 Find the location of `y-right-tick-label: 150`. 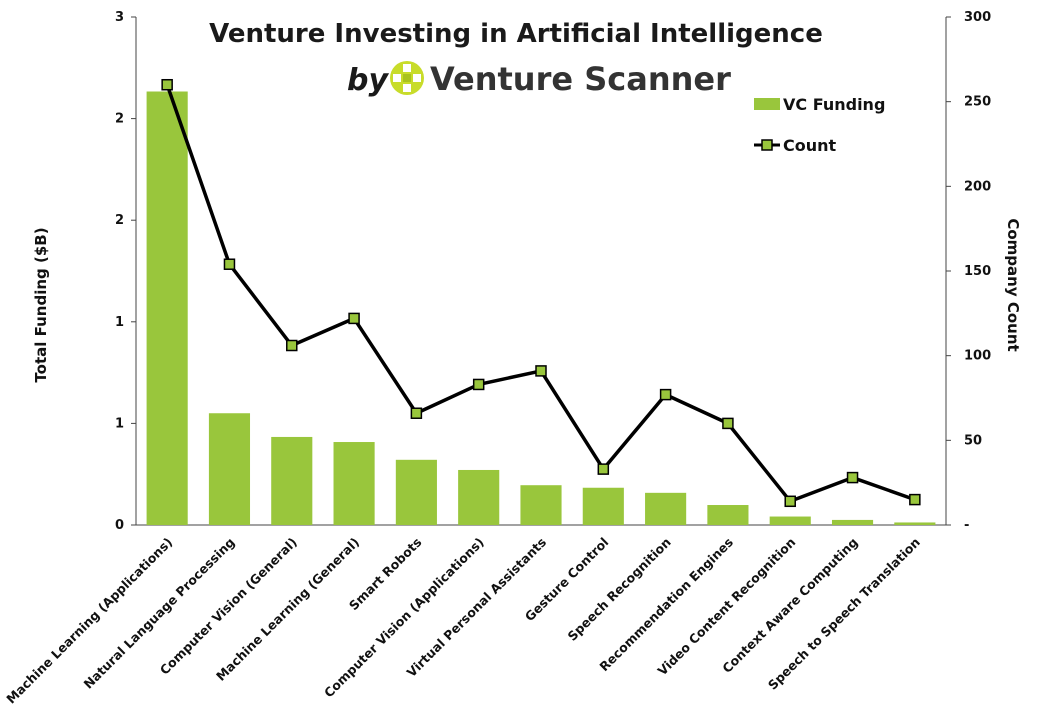

y-right-tick-label: 150 is located at coordinates (977, 271).